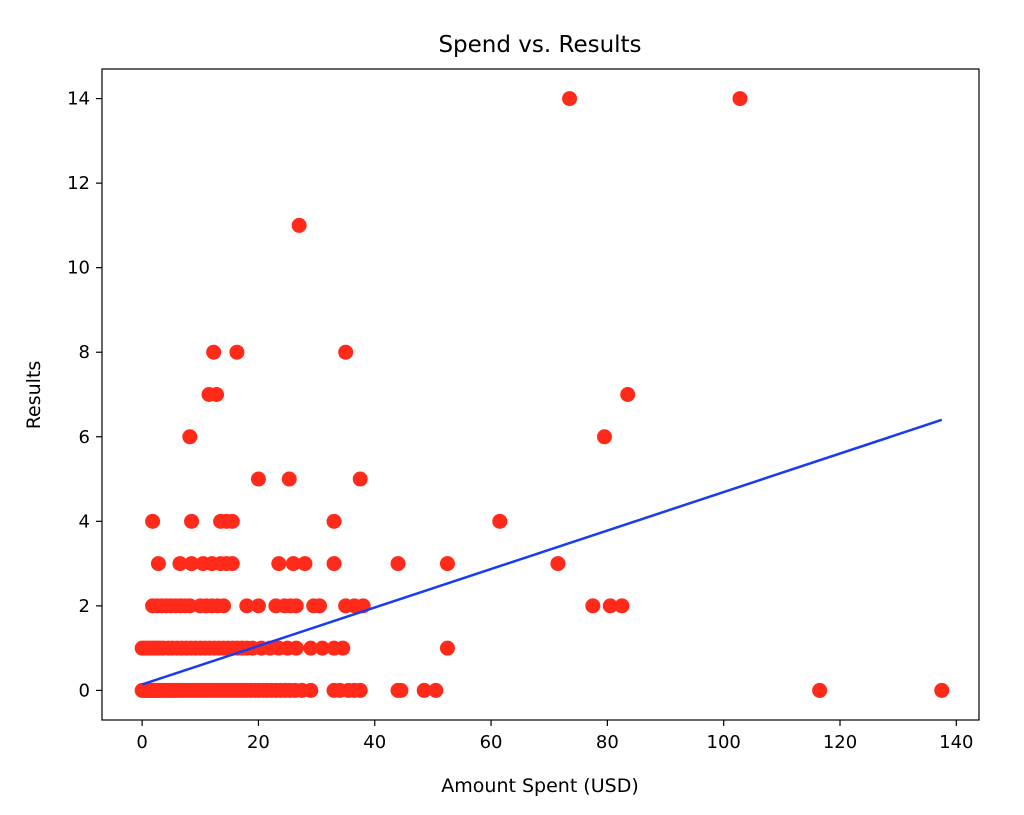  What do you see at coordinates (84, 690) in the screenshot?
I see `y-tick-label: 0` at bounding box center [84, 690].